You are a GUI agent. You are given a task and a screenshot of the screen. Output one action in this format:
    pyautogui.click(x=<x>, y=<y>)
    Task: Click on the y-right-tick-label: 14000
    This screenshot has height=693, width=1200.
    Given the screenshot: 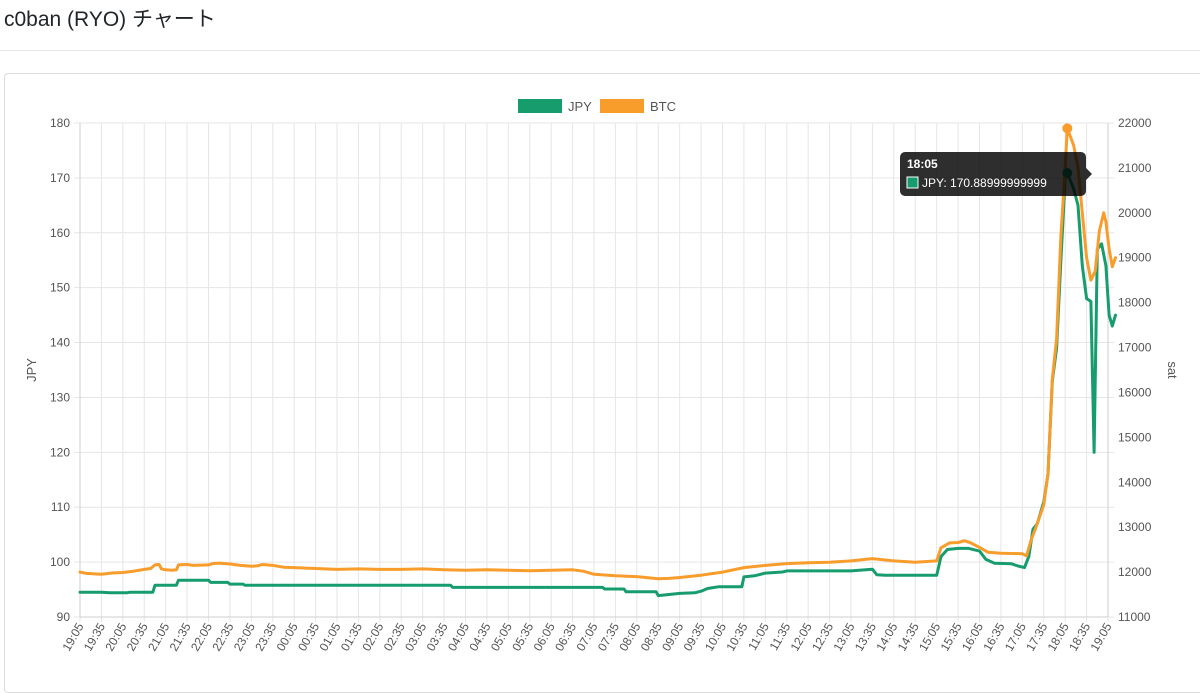 What is the action you would take?
    pyautogui.click(x=1135, y=482)
    